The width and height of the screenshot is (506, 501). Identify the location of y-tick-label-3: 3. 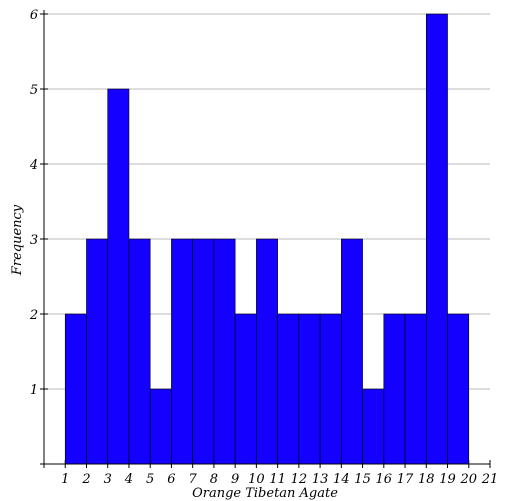
(34, 240).